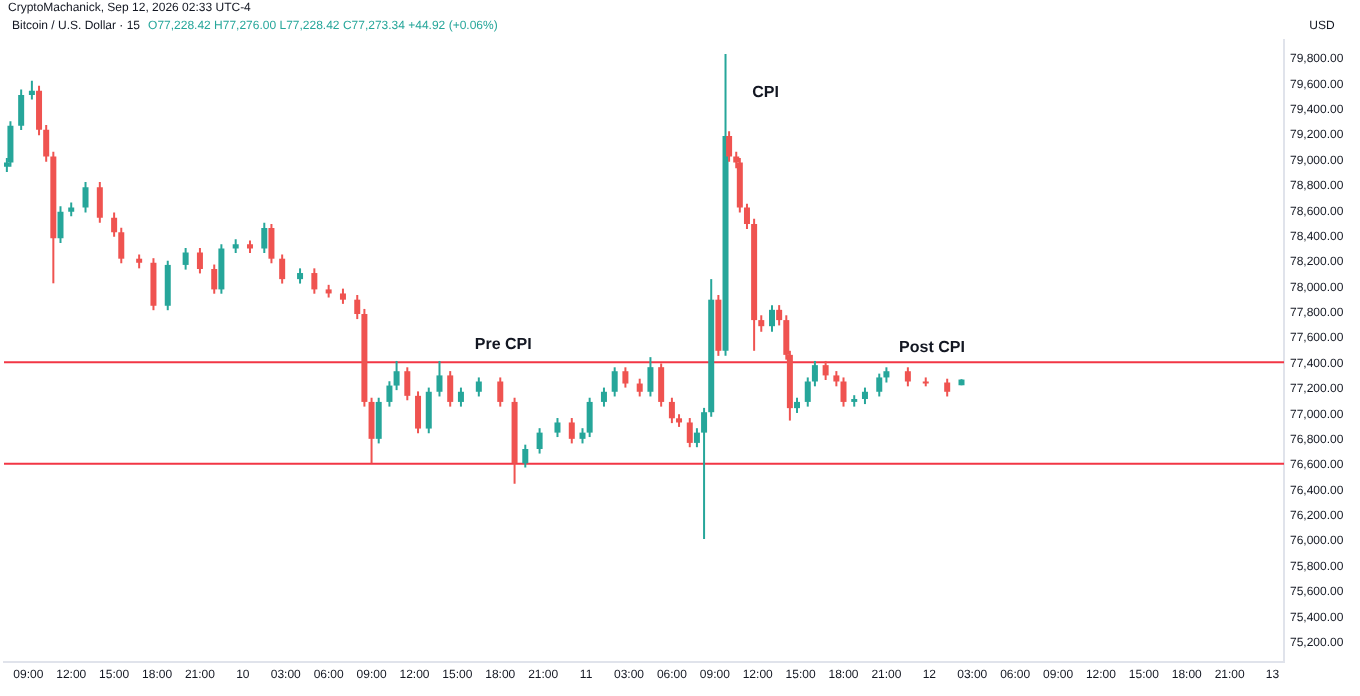  I want to click on annotation: Pre CPI, so click(503, 343).